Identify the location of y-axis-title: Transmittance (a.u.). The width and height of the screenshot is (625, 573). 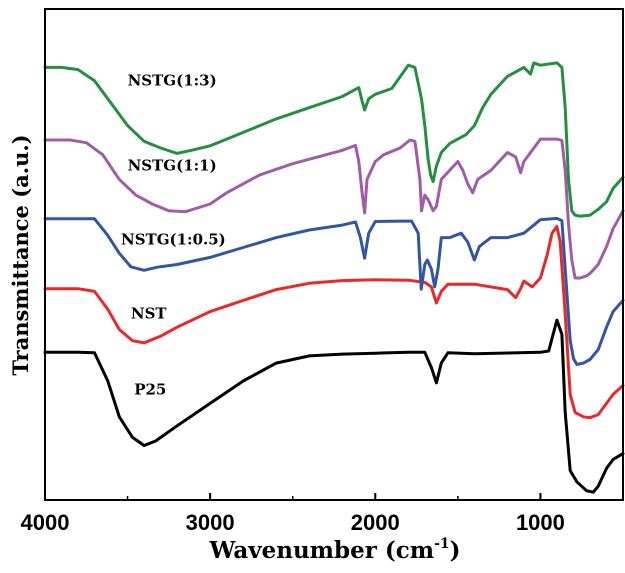
(20, 254).